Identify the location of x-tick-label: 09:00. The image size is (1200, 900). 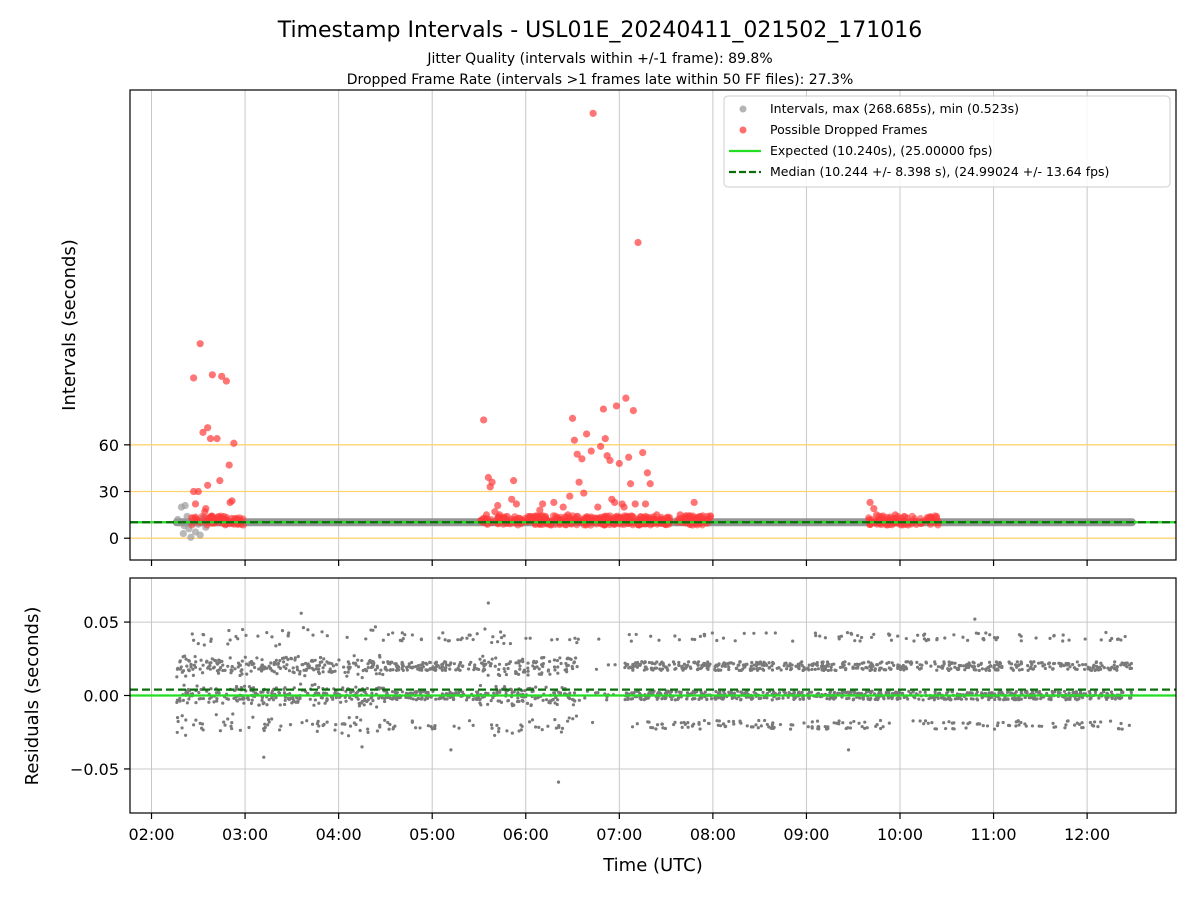
(806, 834).